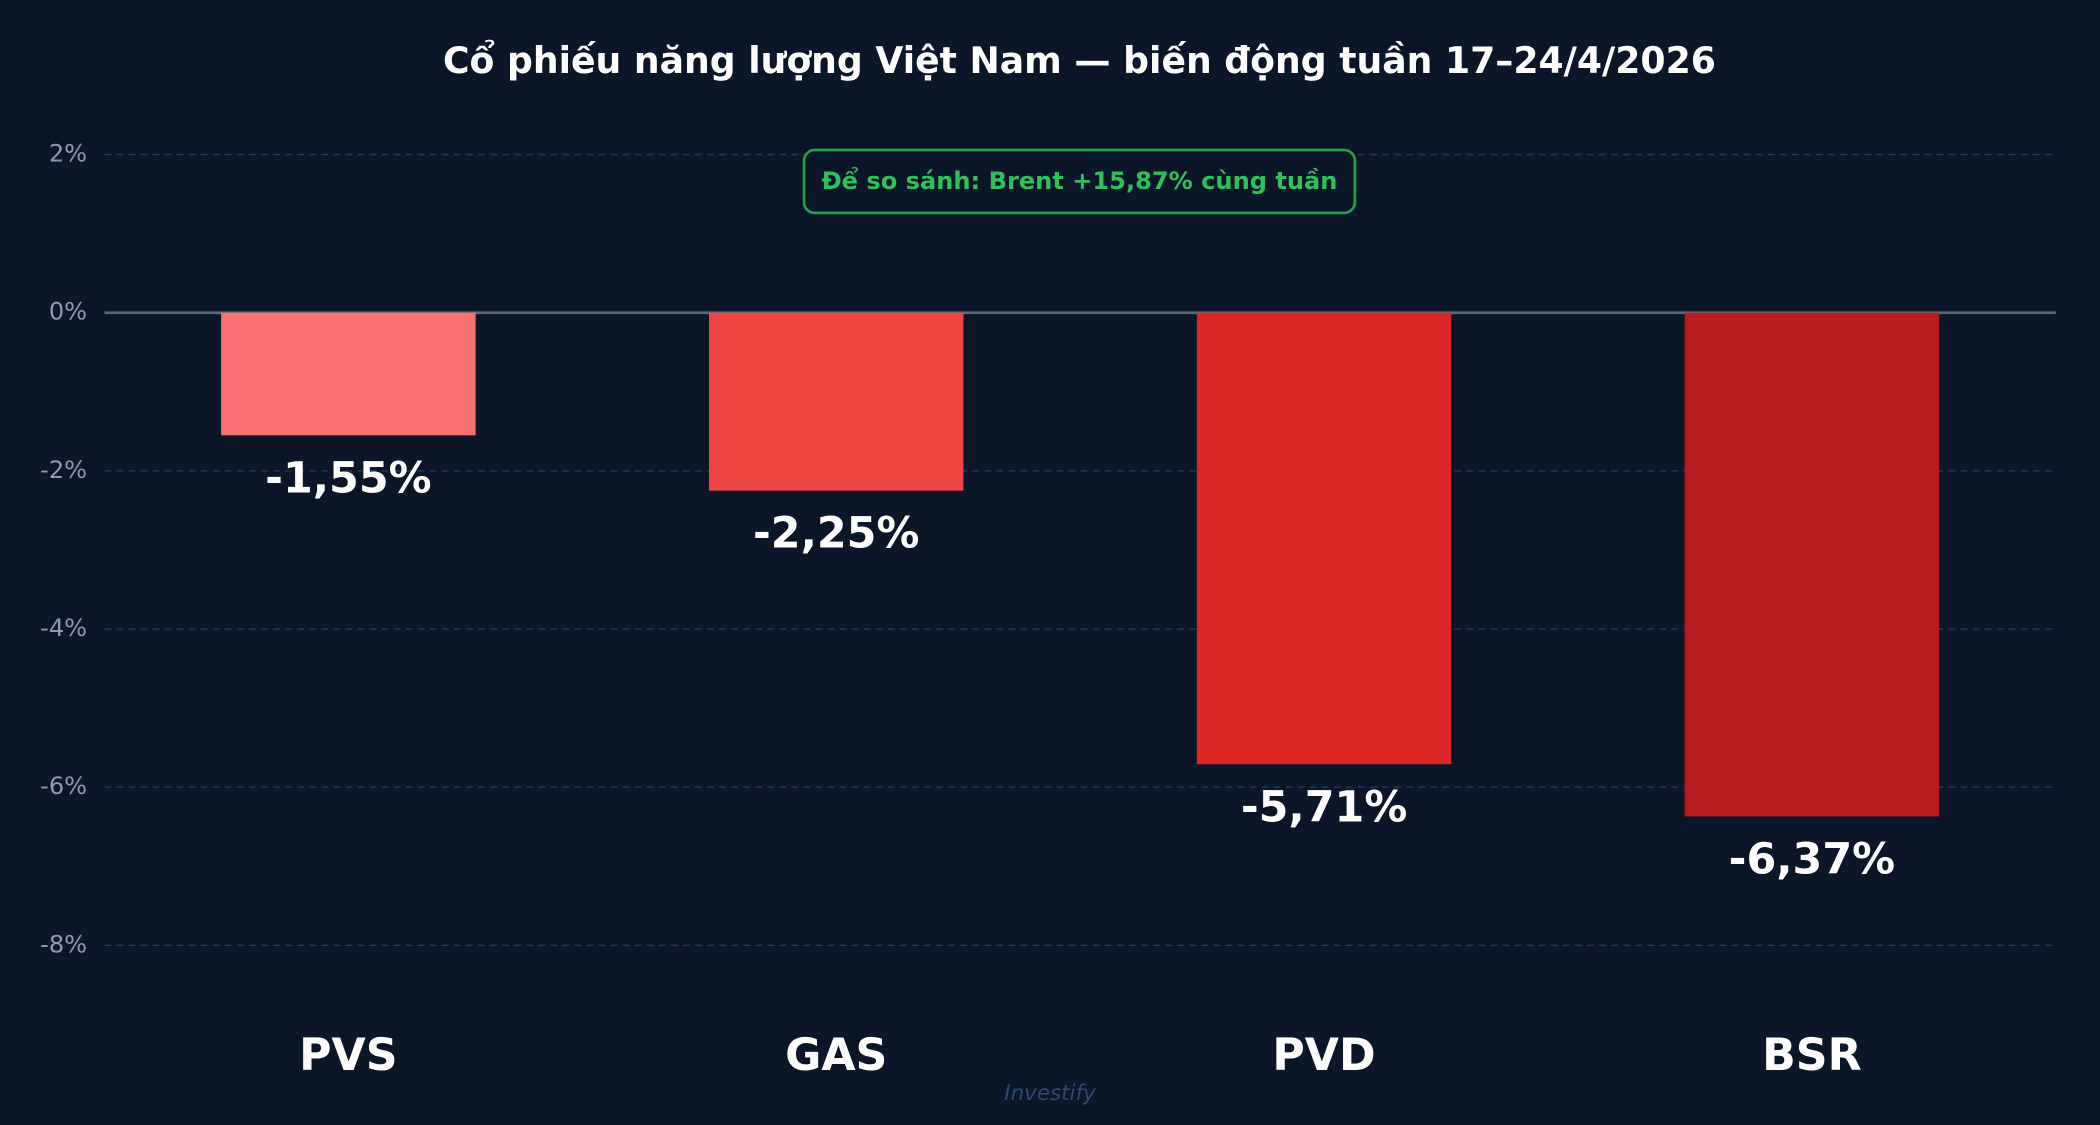  I want to click on y-tick-label: 0%, so click(68, 312).